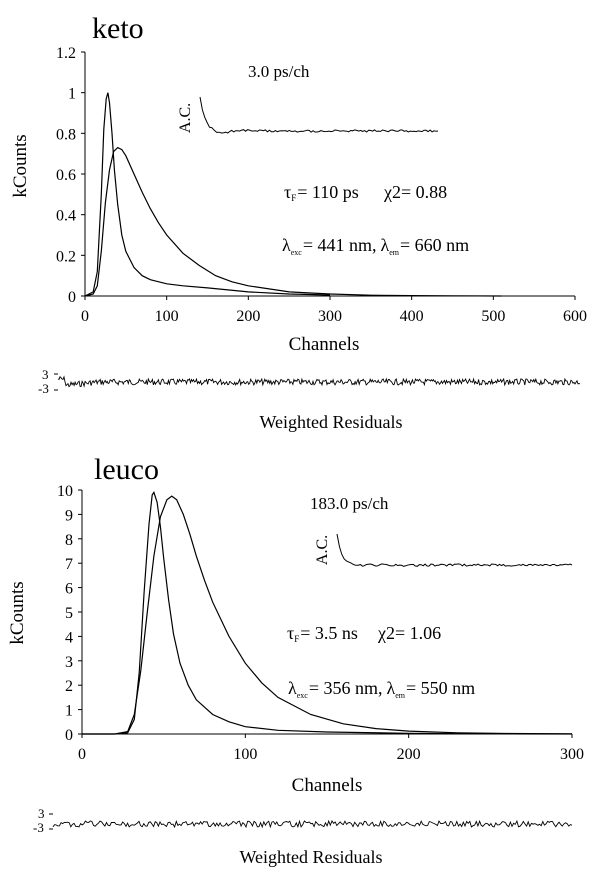 The width and height of the screenshot is (597, 872). Describe the element at coordinates (340, 245) in the screenshot. I see `keto-exc-value: = 441 nm,` at that location.